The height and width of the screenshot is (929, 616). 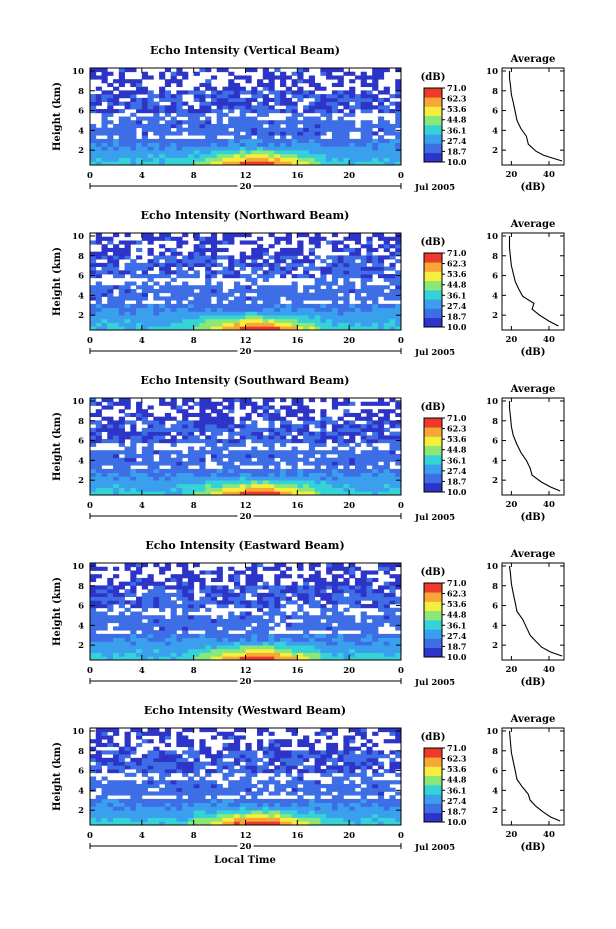 What do you see at coordinates (495, 277) in the screenshot?
I see `average-y-tick-label: 6` at bounding box center [495, 277].